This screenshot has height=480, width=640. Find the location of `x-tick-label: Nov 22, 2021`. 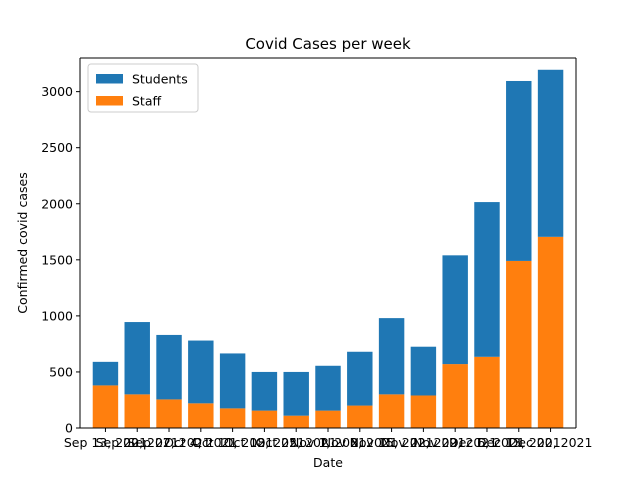

x-tick-label: Nov 22, 2021 is located at coordinates (423, 442).